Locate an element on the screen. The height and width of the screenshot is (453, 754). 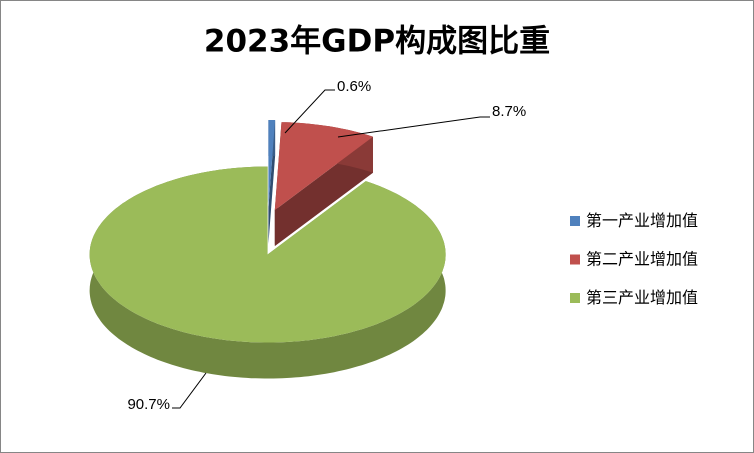
data-label: 90.7% is located at coordinates (148, 404).